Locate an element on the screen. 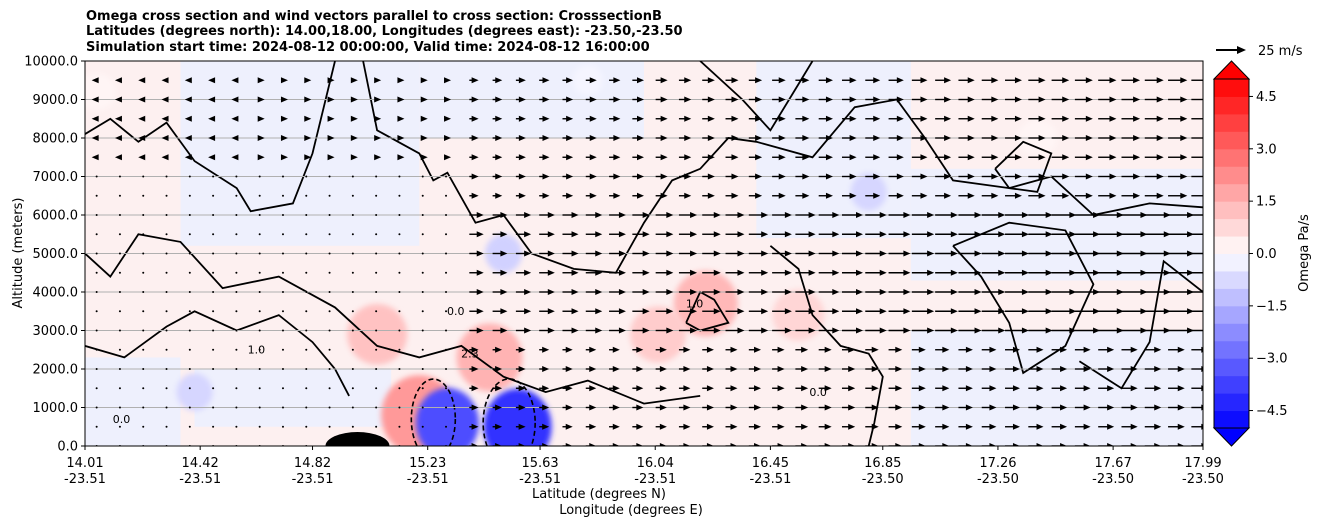 The height and width of the screenshot is (526, 1320). colorbar-tick-label-6: −4.5 is located at coordinates (1272, 411).